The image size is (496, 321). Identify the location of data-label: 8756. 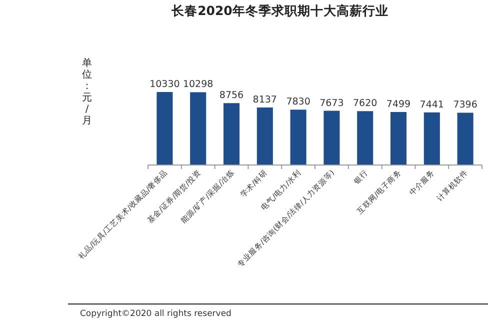
(231, 96).